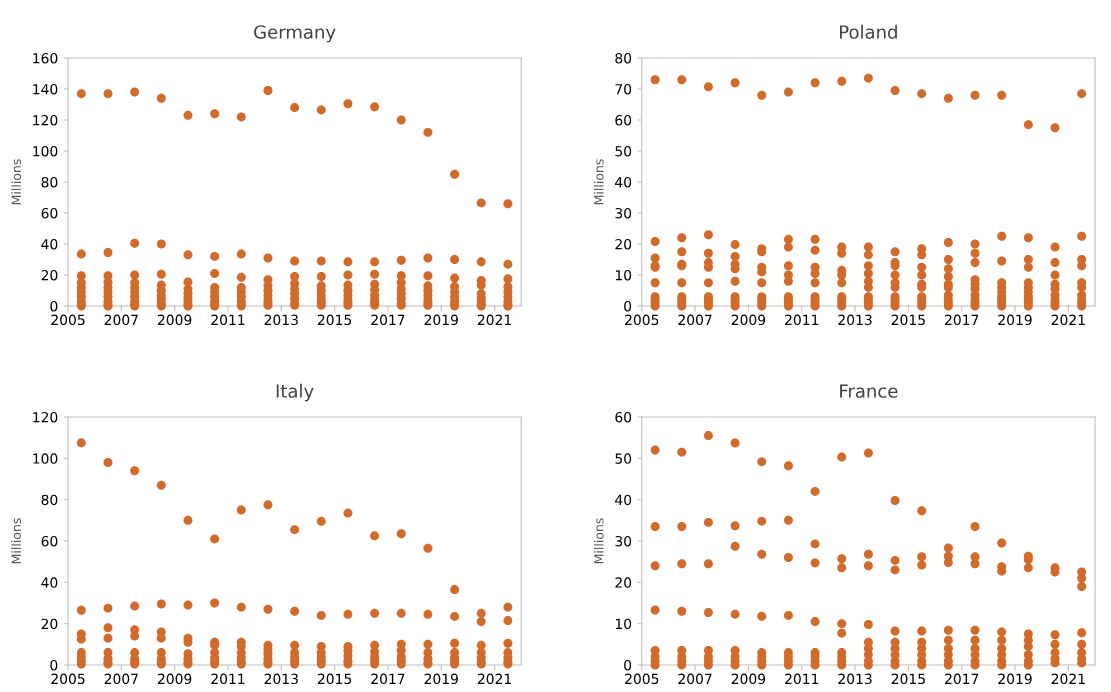 The image size is (1111, 692). What do you see at coordinates (45, 58) in the screenshot?
I see `y-tick-label: 160` at bounding box center [45, 58].